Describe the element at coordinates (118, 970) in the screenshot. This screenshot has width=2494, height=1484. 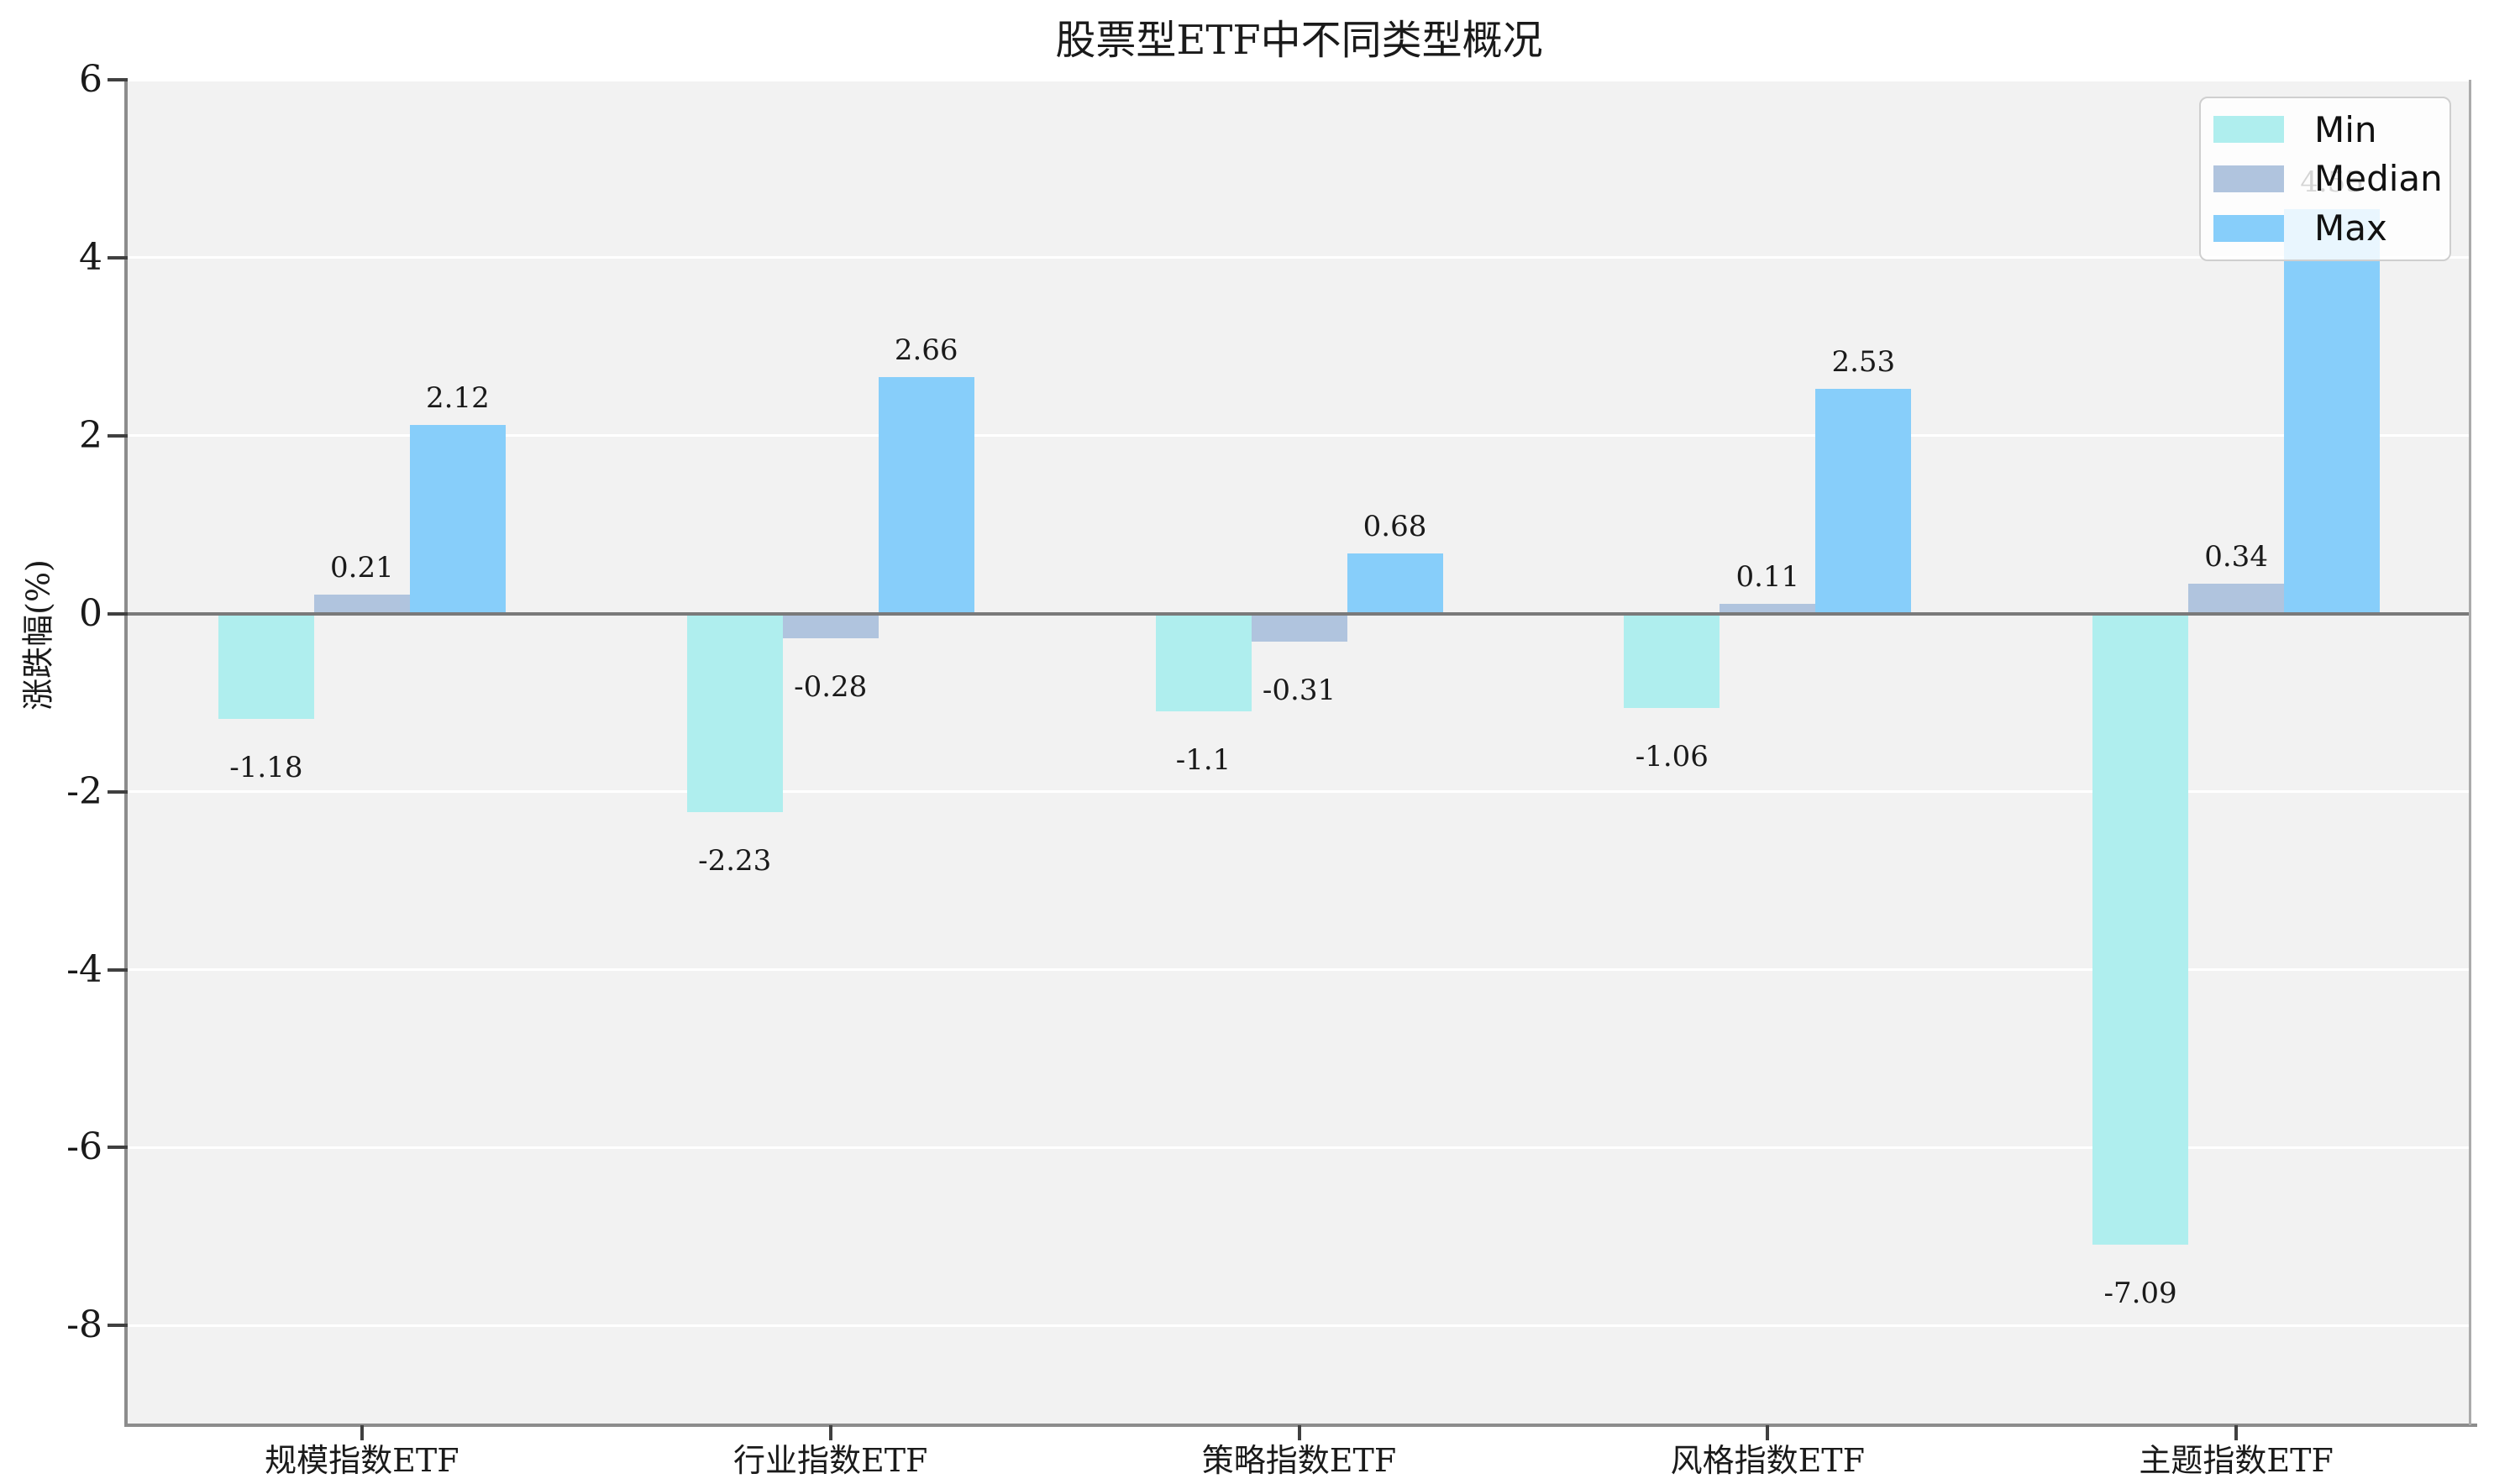
I see `y-tick--4` at that location.